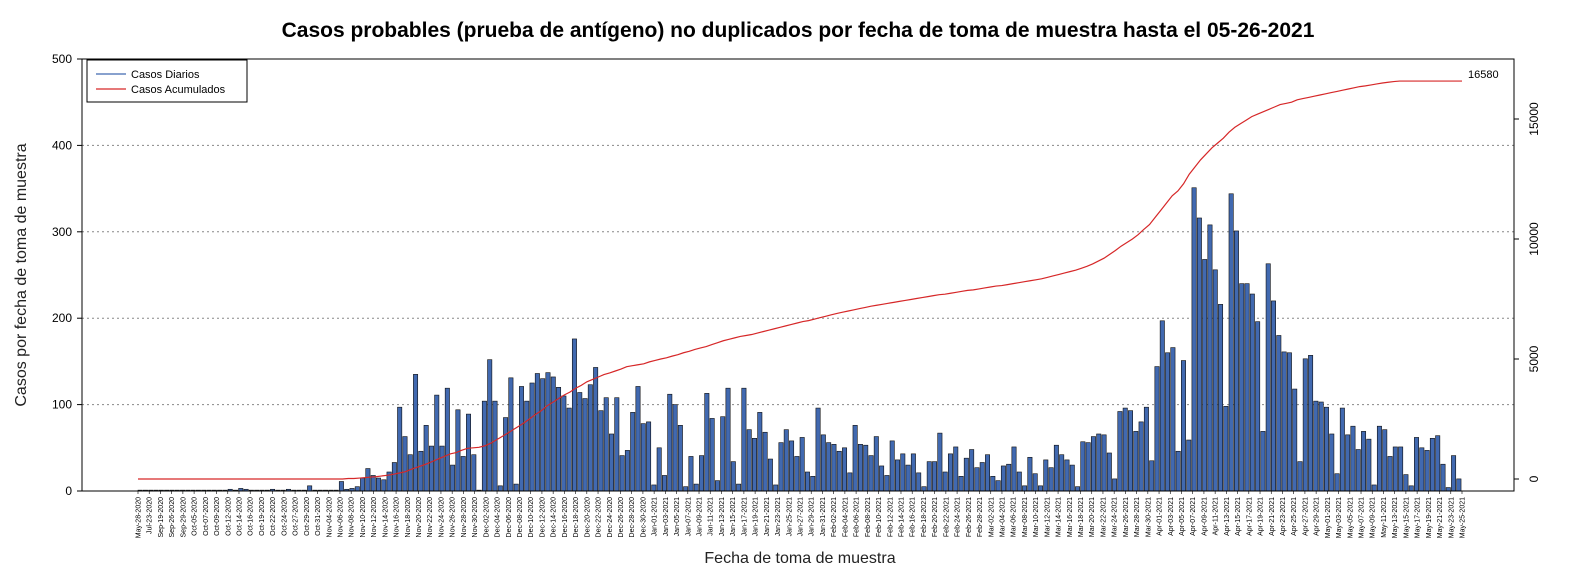 The image size is (1584, 584). What do you see at coordinates (475, 517) in the screenshot?
I see `x-tick-label: Nov-30-2020` at bounding box center [475, 517].